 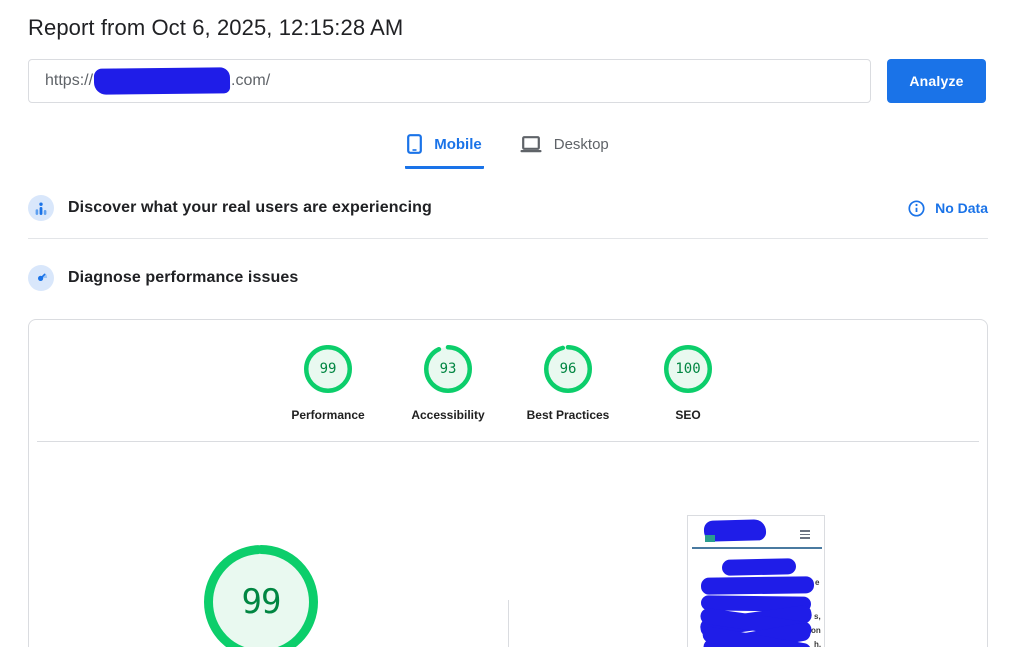 I want to click on url-redaction-blob, so click(x=162, y=81).